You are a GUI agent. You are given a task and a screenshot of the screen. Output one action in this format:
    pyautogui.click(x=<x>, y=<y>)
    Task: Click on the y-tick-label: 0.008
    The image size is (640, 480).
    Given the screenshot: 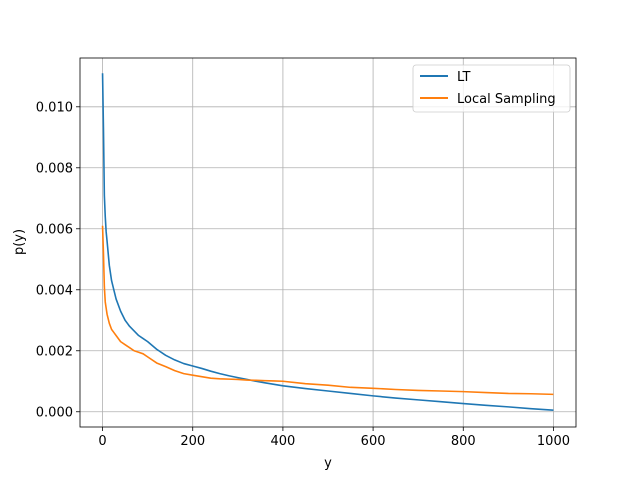 What is the action you would take?
    pyautogui.click(x=54, y=168)
    